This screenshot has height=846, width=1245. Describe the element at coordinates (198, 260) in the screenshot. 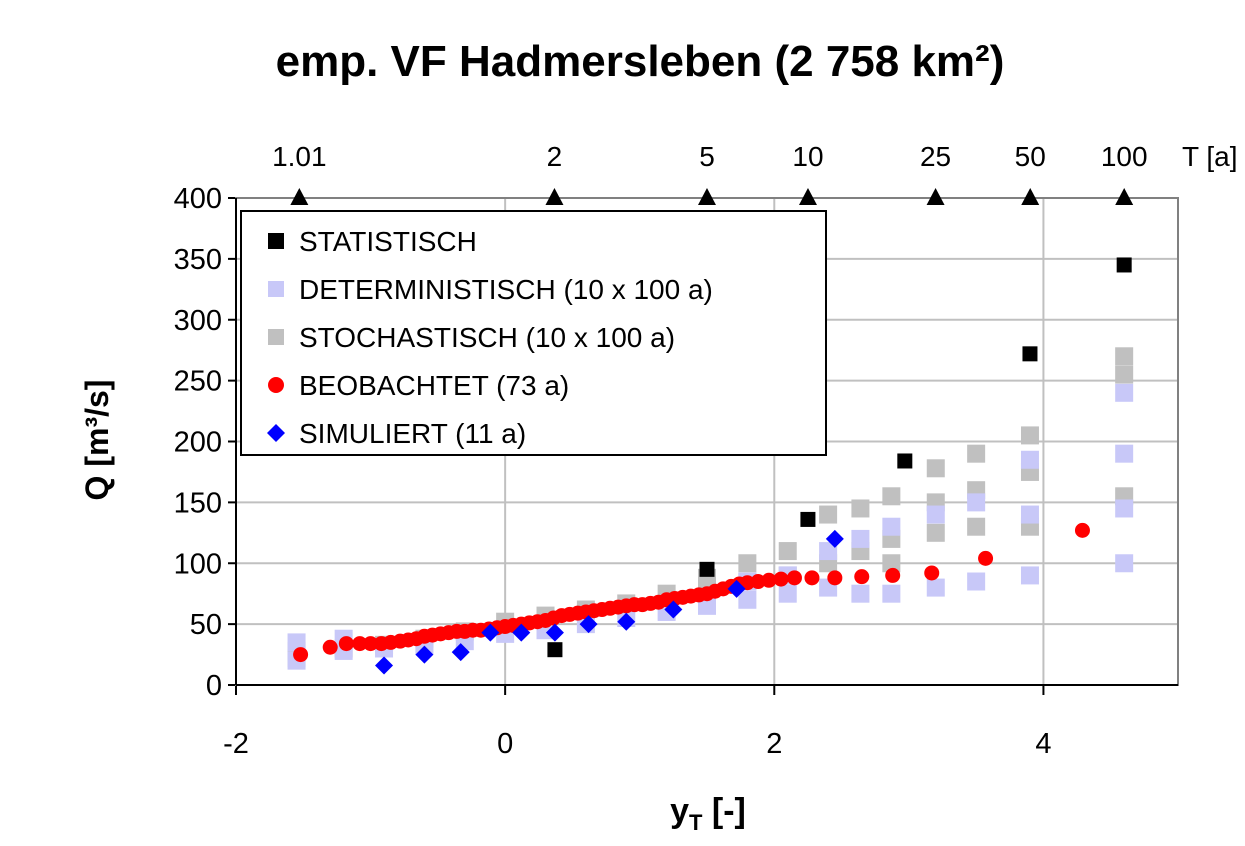

I see `y-tick-label: 350` at that location.